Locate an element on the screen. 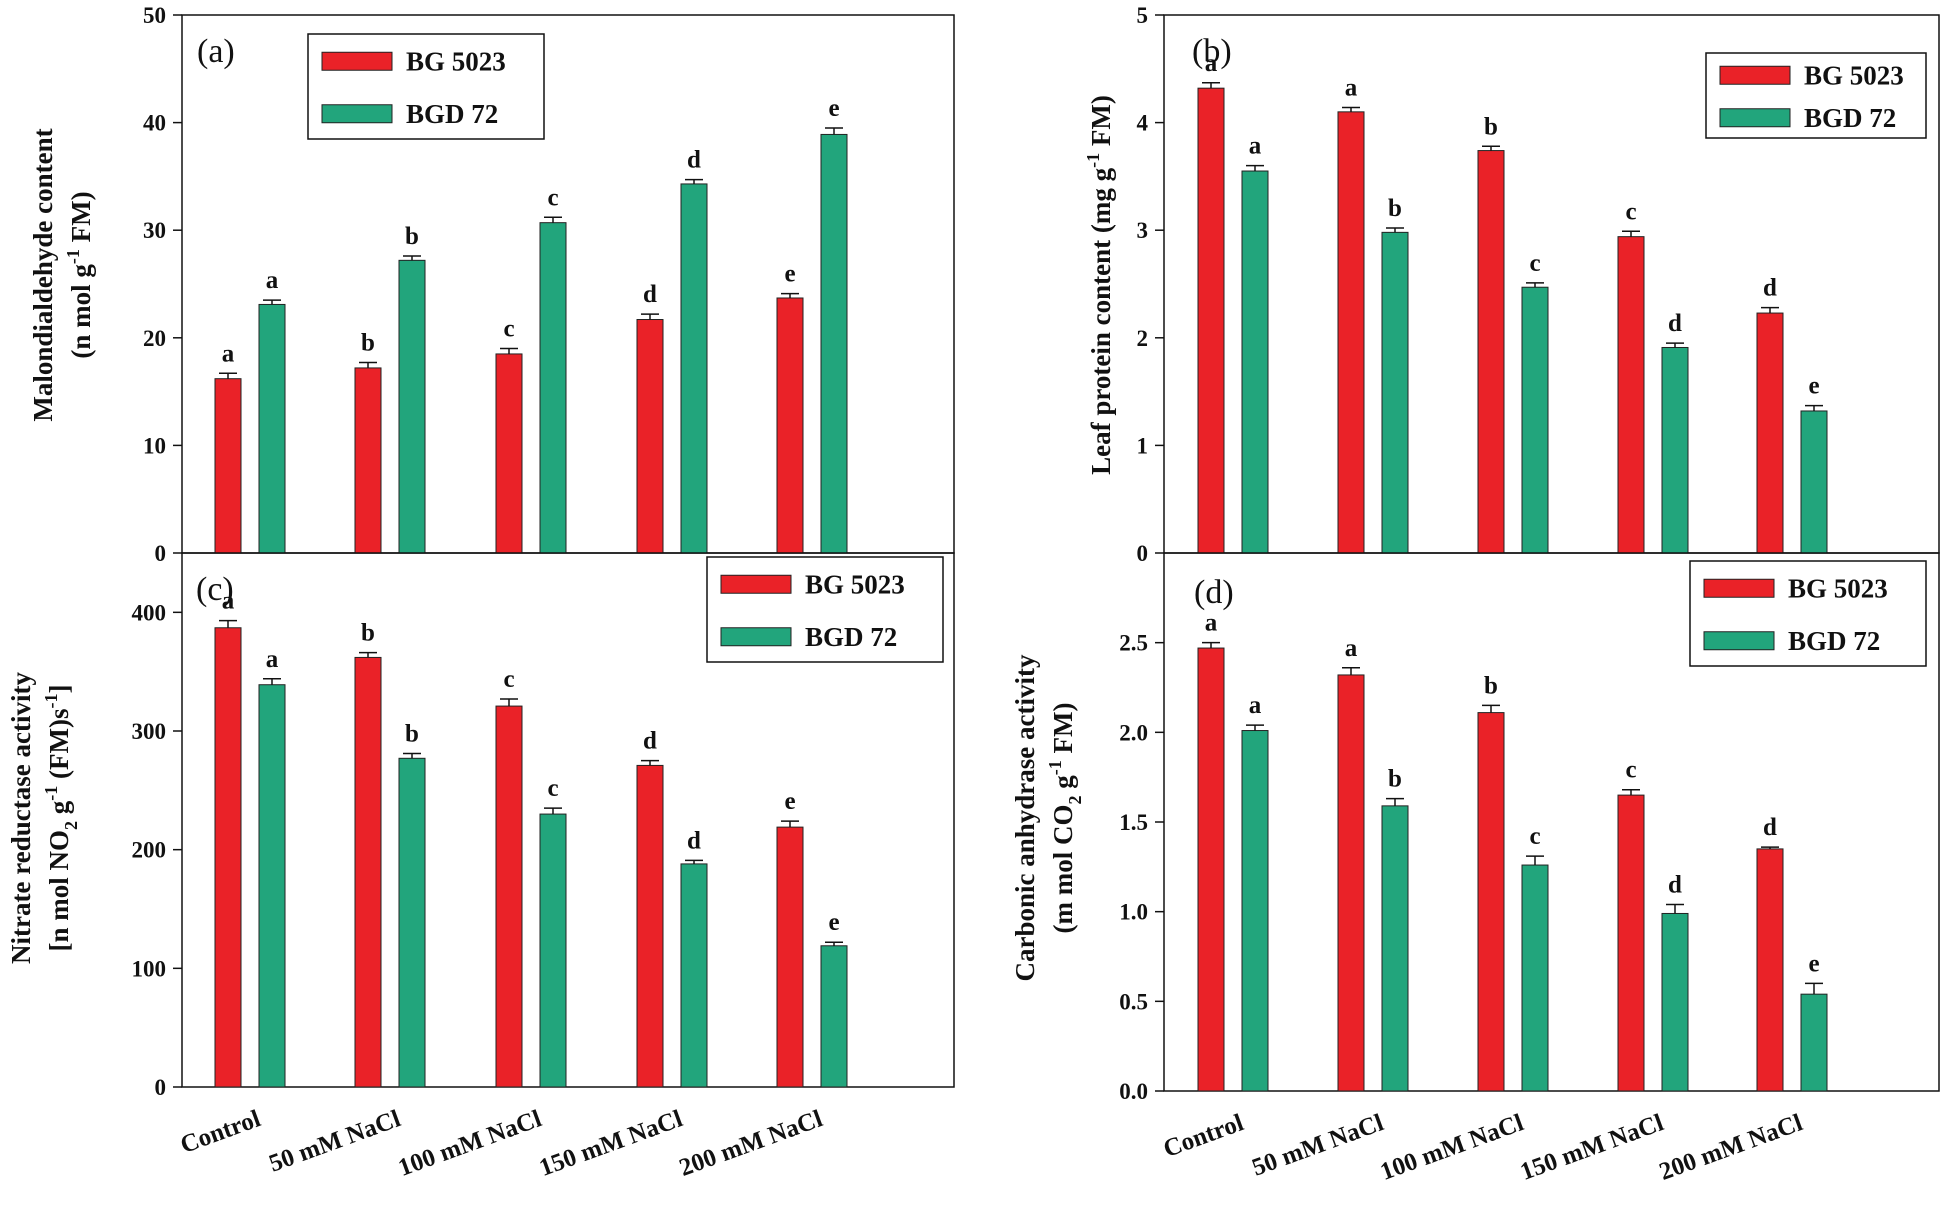 The height and width of the screenshot is (1224, 1954). panel-b-ytick-label: 2 is located at coordinates (1143, 338).